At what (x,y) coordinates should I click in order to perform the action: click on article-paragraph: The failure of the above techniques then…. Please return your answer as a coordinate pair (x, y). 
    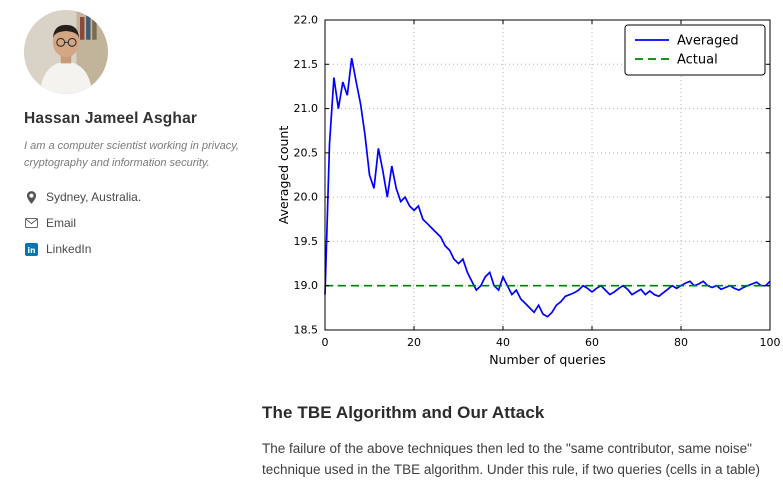
    Looking at the image, I should click on (511, 459).